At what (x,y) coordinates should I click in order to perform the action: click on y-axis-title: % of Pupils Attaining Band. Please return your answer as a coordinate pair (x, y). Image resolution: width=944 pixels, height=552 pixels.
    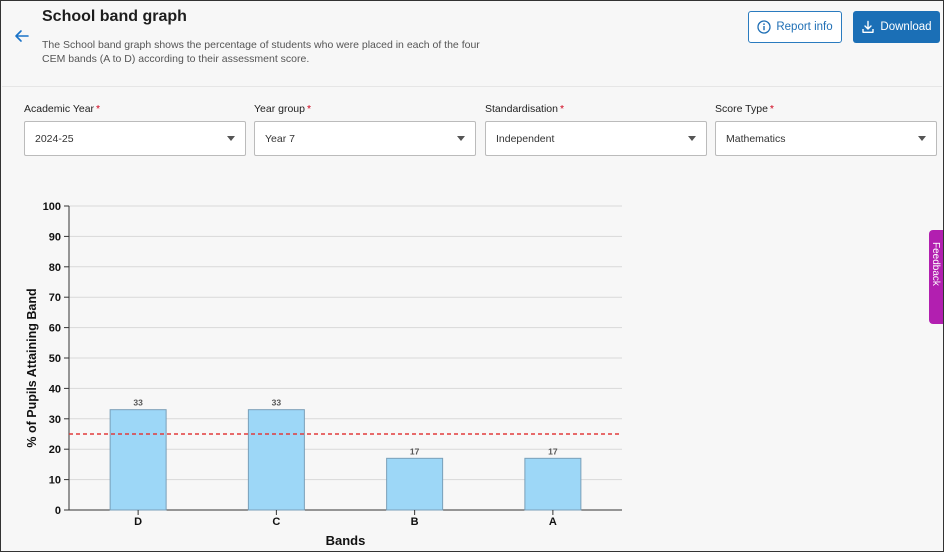
    Looking at the image, I should click on (32, 367).